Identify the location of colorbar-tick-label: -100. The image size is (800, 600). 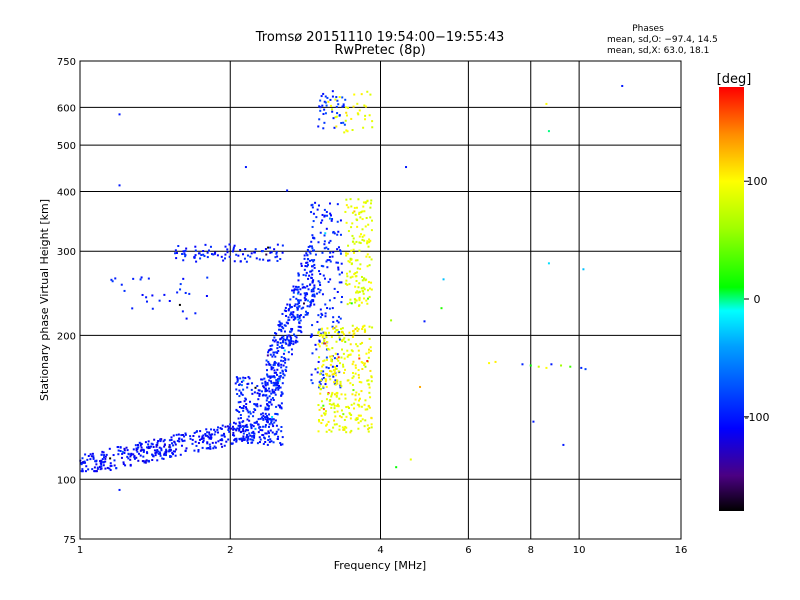
(757, 417).